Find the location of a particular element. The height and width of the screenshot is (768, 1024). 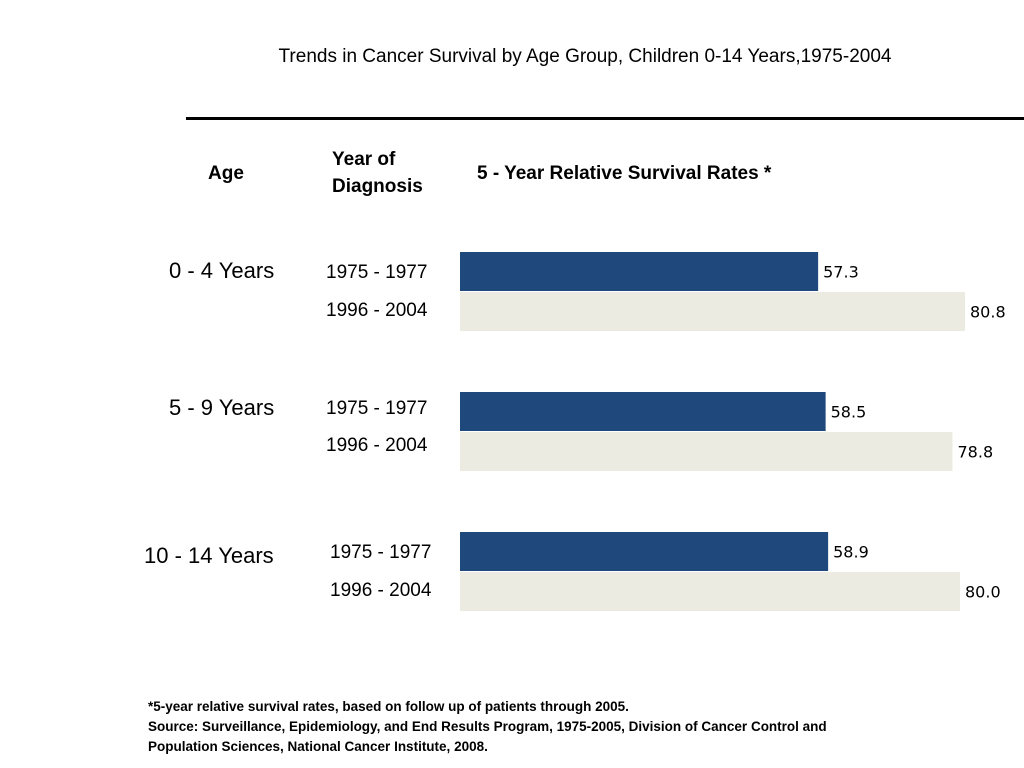

period-label-10-14-1996: 1996 - 2004 is located at coordinates (381, 590).